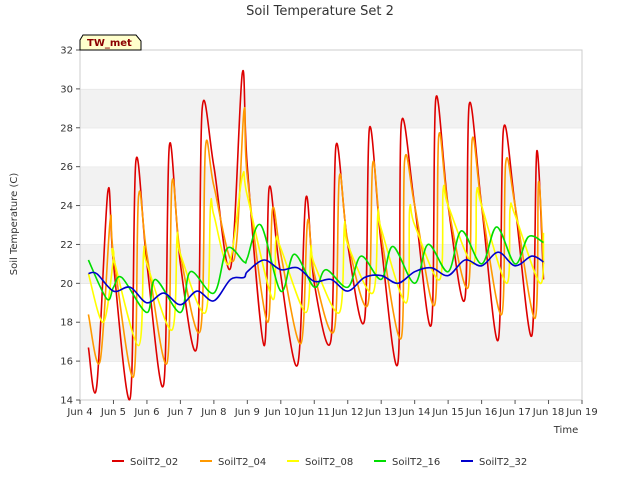 The height and width of the screenshot is (480, 640). I want to click on x-tick-label: Jun 16, so click(481, 412).